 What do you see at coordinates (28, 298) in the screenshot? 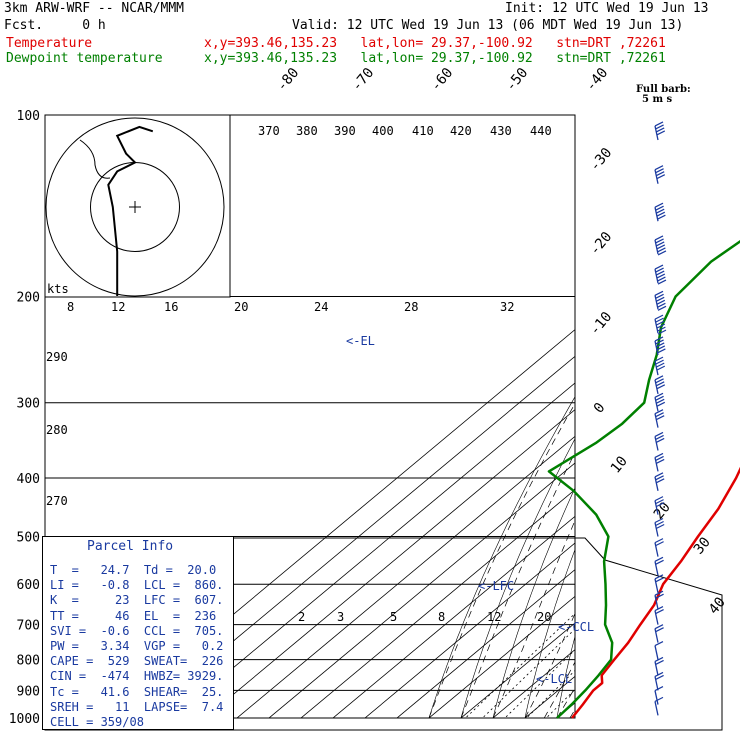
I see `pressure-label-200: 200` at bounding box center [28, 298].